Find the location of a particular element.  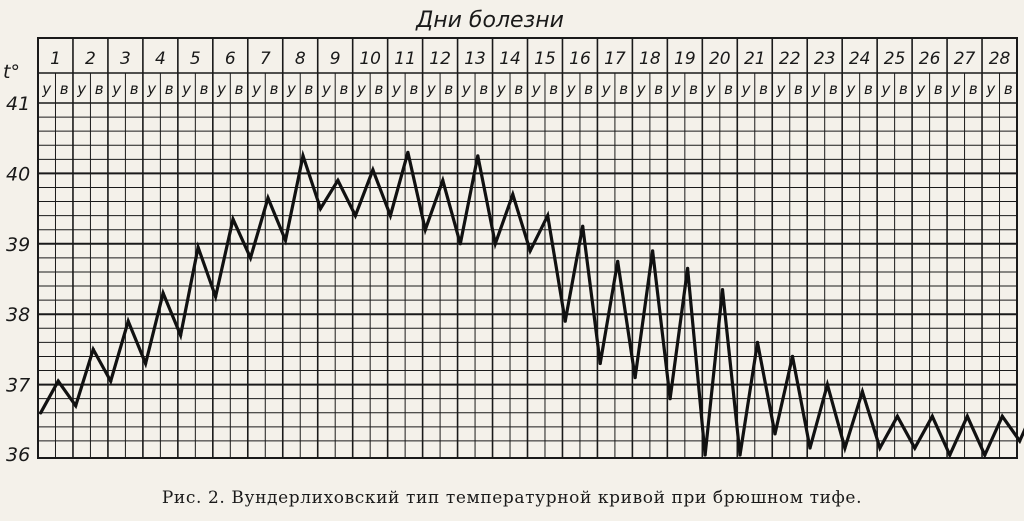

day-label: 27 is located at coordinates (965, 59).